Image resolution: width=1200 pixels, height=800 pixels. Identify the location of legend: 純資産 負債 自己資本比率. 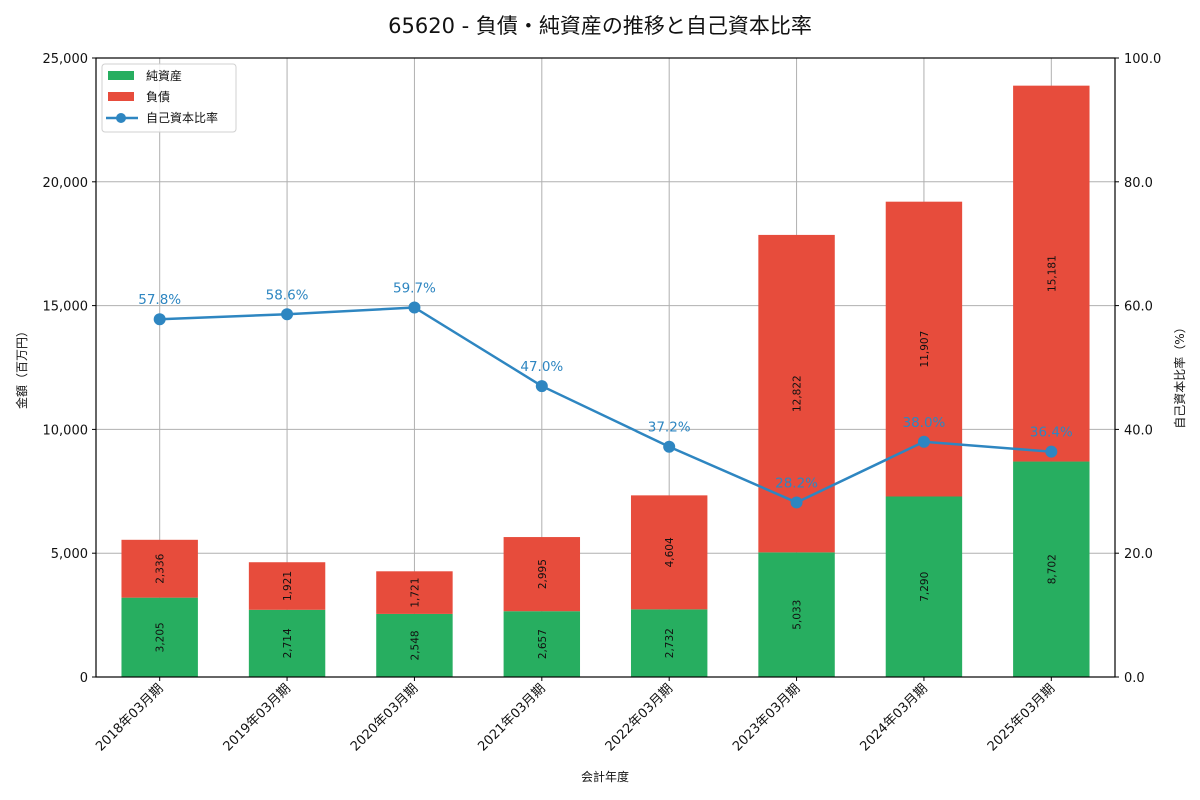
(169, 98).